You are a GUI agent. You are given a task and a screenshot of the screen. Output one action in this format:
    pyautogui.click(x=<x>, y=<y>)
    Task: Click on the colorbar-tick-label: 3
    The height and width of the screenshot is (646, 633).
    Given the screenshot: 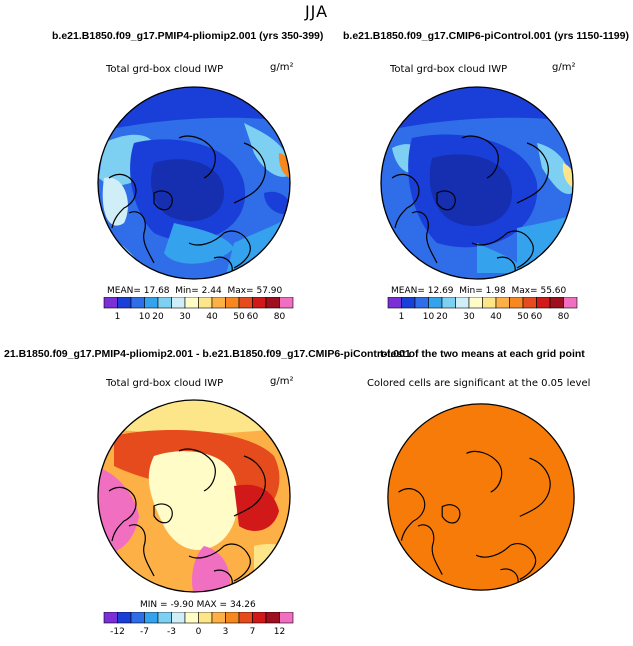 What is the action you would take?
    pyautogui.click(x=226, y=632)
    